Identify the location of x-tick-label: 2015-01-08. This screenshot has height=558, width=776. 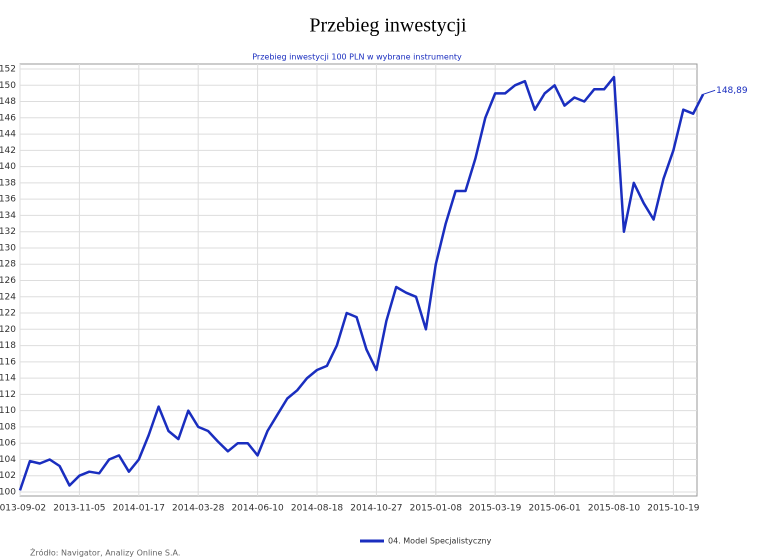
(436, 509).